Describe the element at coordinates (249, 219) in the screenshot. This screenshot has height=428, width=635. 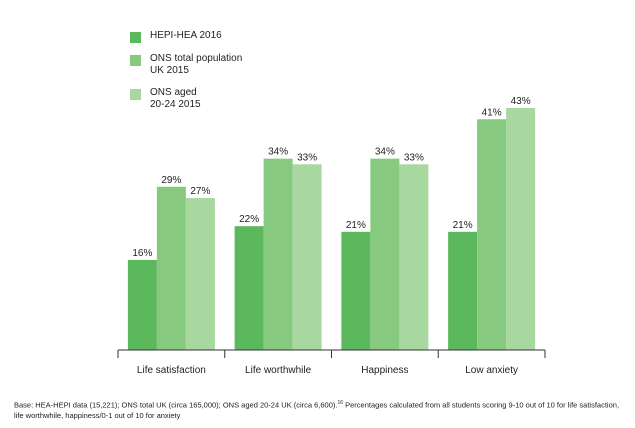
I see `data-label-life-worthwhile-series-1: 22%` at that location.